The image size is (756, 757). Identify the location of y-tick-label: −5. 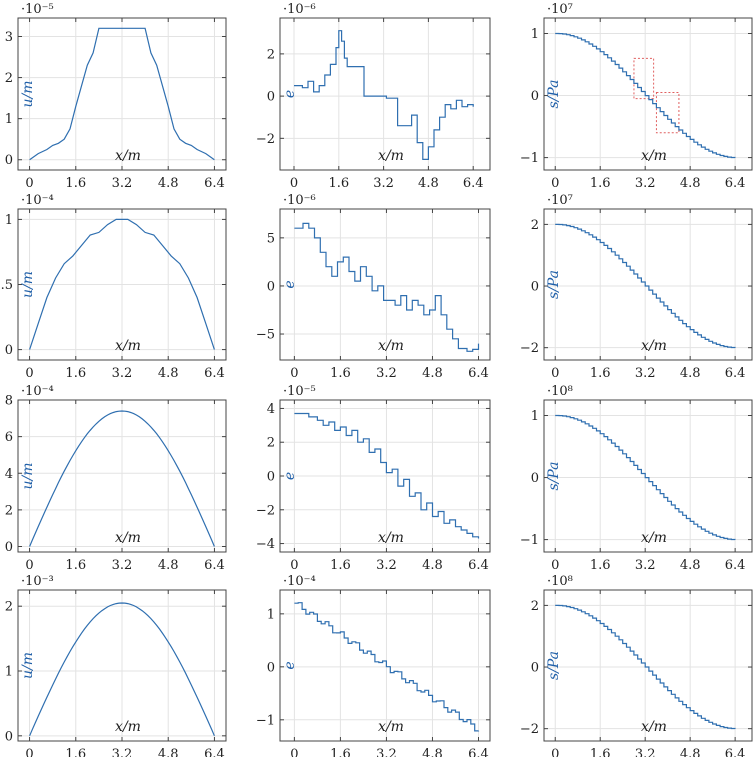
(265, 335).